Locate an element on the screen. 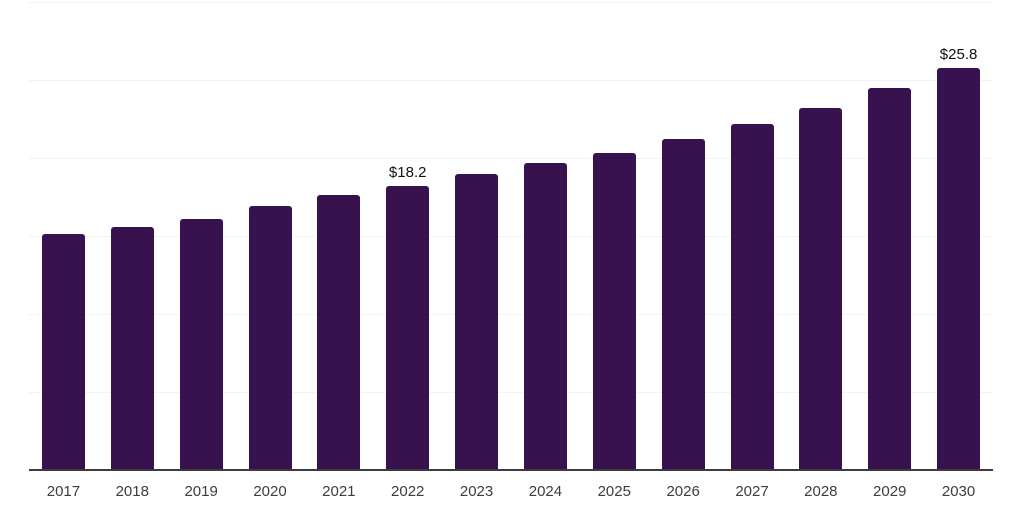 The width and height of the screenshot is (1024, 512). bar-2021 is located at coordinates (339, 332).